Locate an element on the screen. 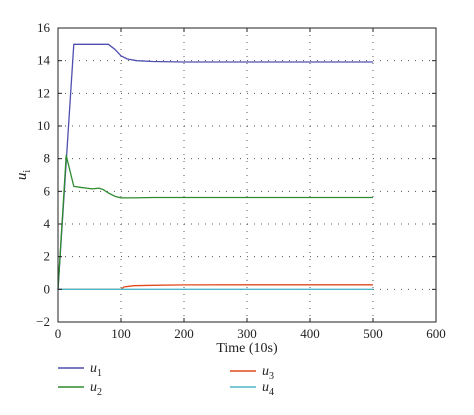 The width and height of the screenshot is (474, 415). y-axis-label-sub: i is located at coordinates (27, 171).